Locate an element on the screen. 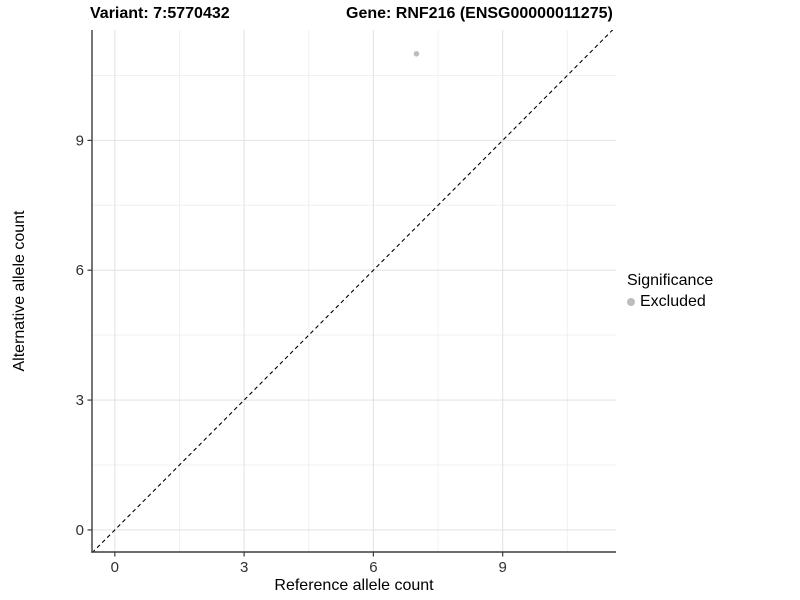  legend-item: Excluded is located at coordinates (670, 301).